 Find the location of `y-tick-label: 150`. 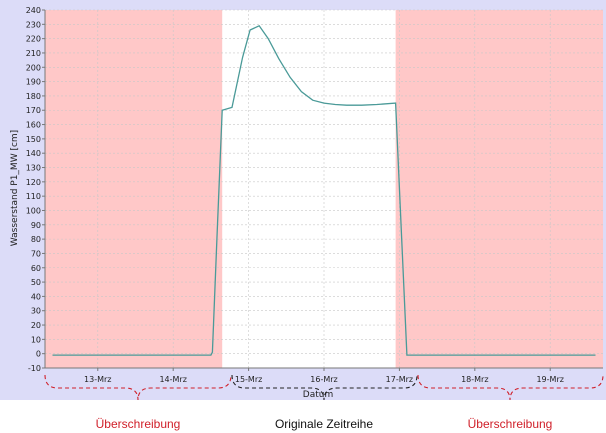

y-tick-label: 150 is located at coordinates (33, 139).